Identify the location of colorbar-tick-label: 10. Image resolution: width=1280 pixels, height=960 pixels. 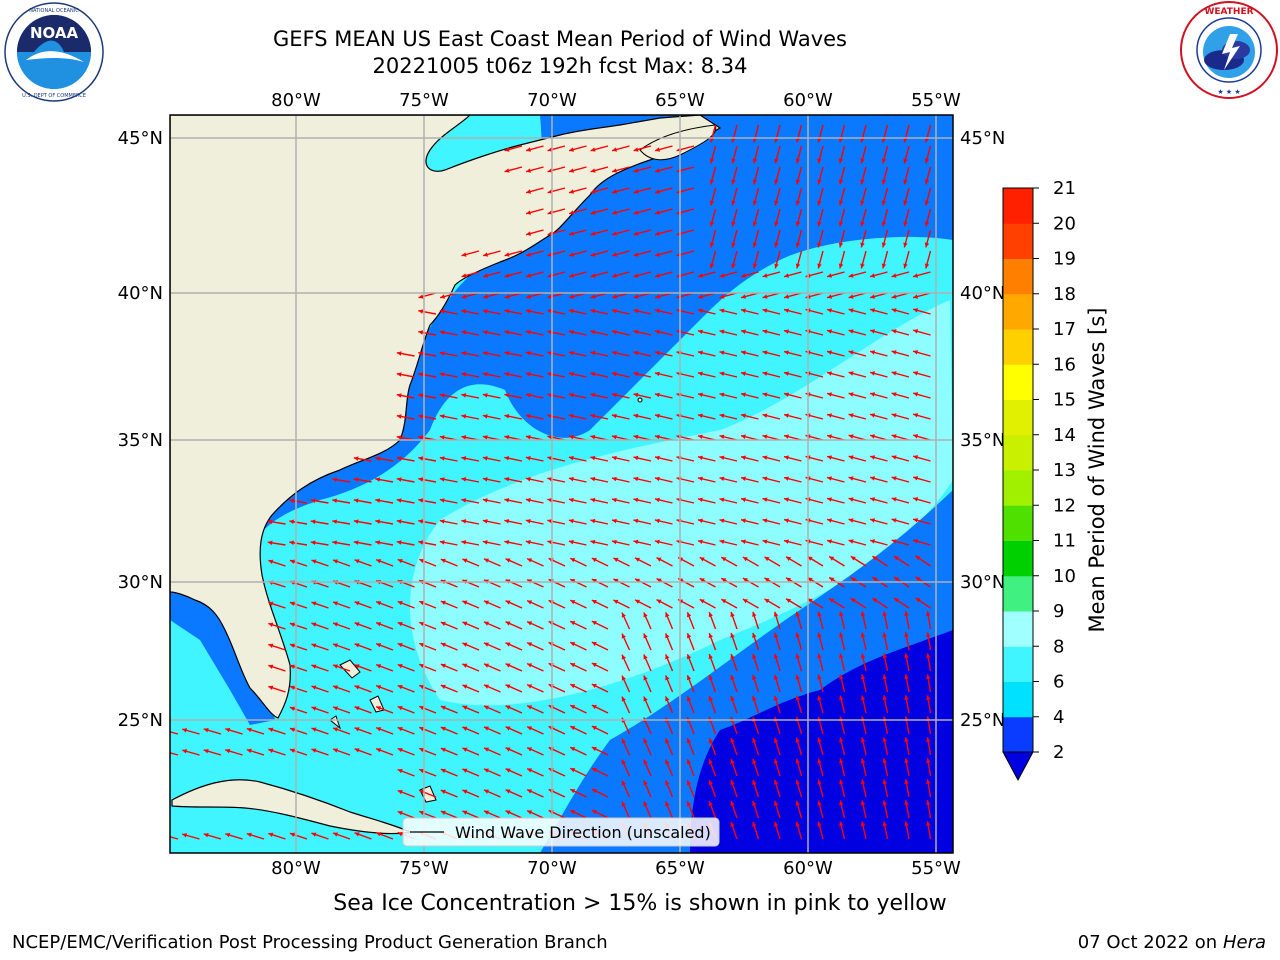
(1064, 576).